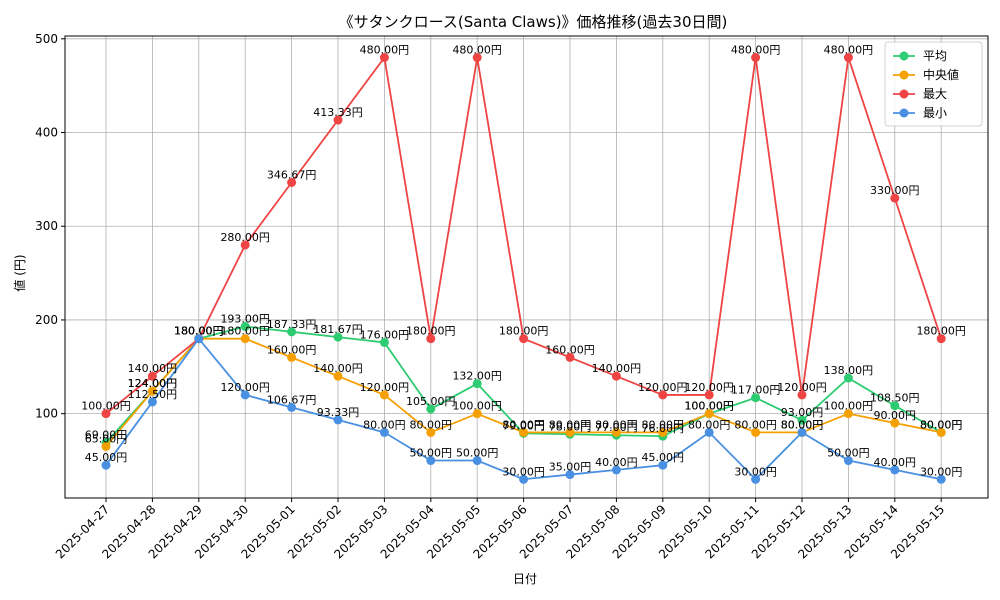  I want to click on data-label: 124.00円, so click(153, 383).